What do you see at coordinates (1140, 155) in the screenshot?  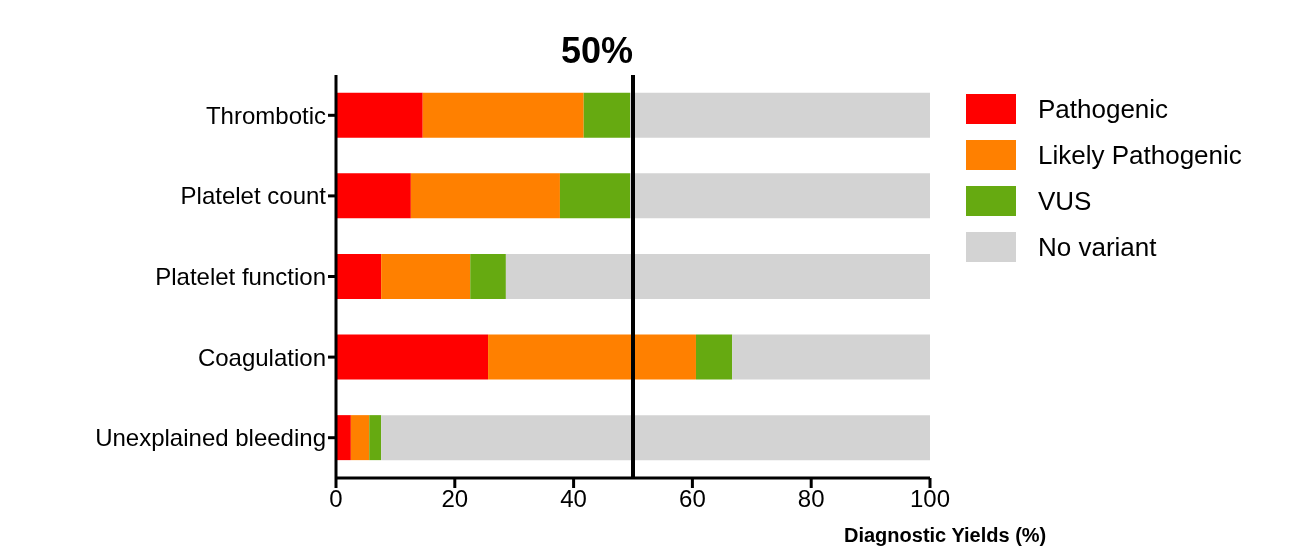 I see `legend-label: Likely Pathogenic` at bounding box center [1140, 155].